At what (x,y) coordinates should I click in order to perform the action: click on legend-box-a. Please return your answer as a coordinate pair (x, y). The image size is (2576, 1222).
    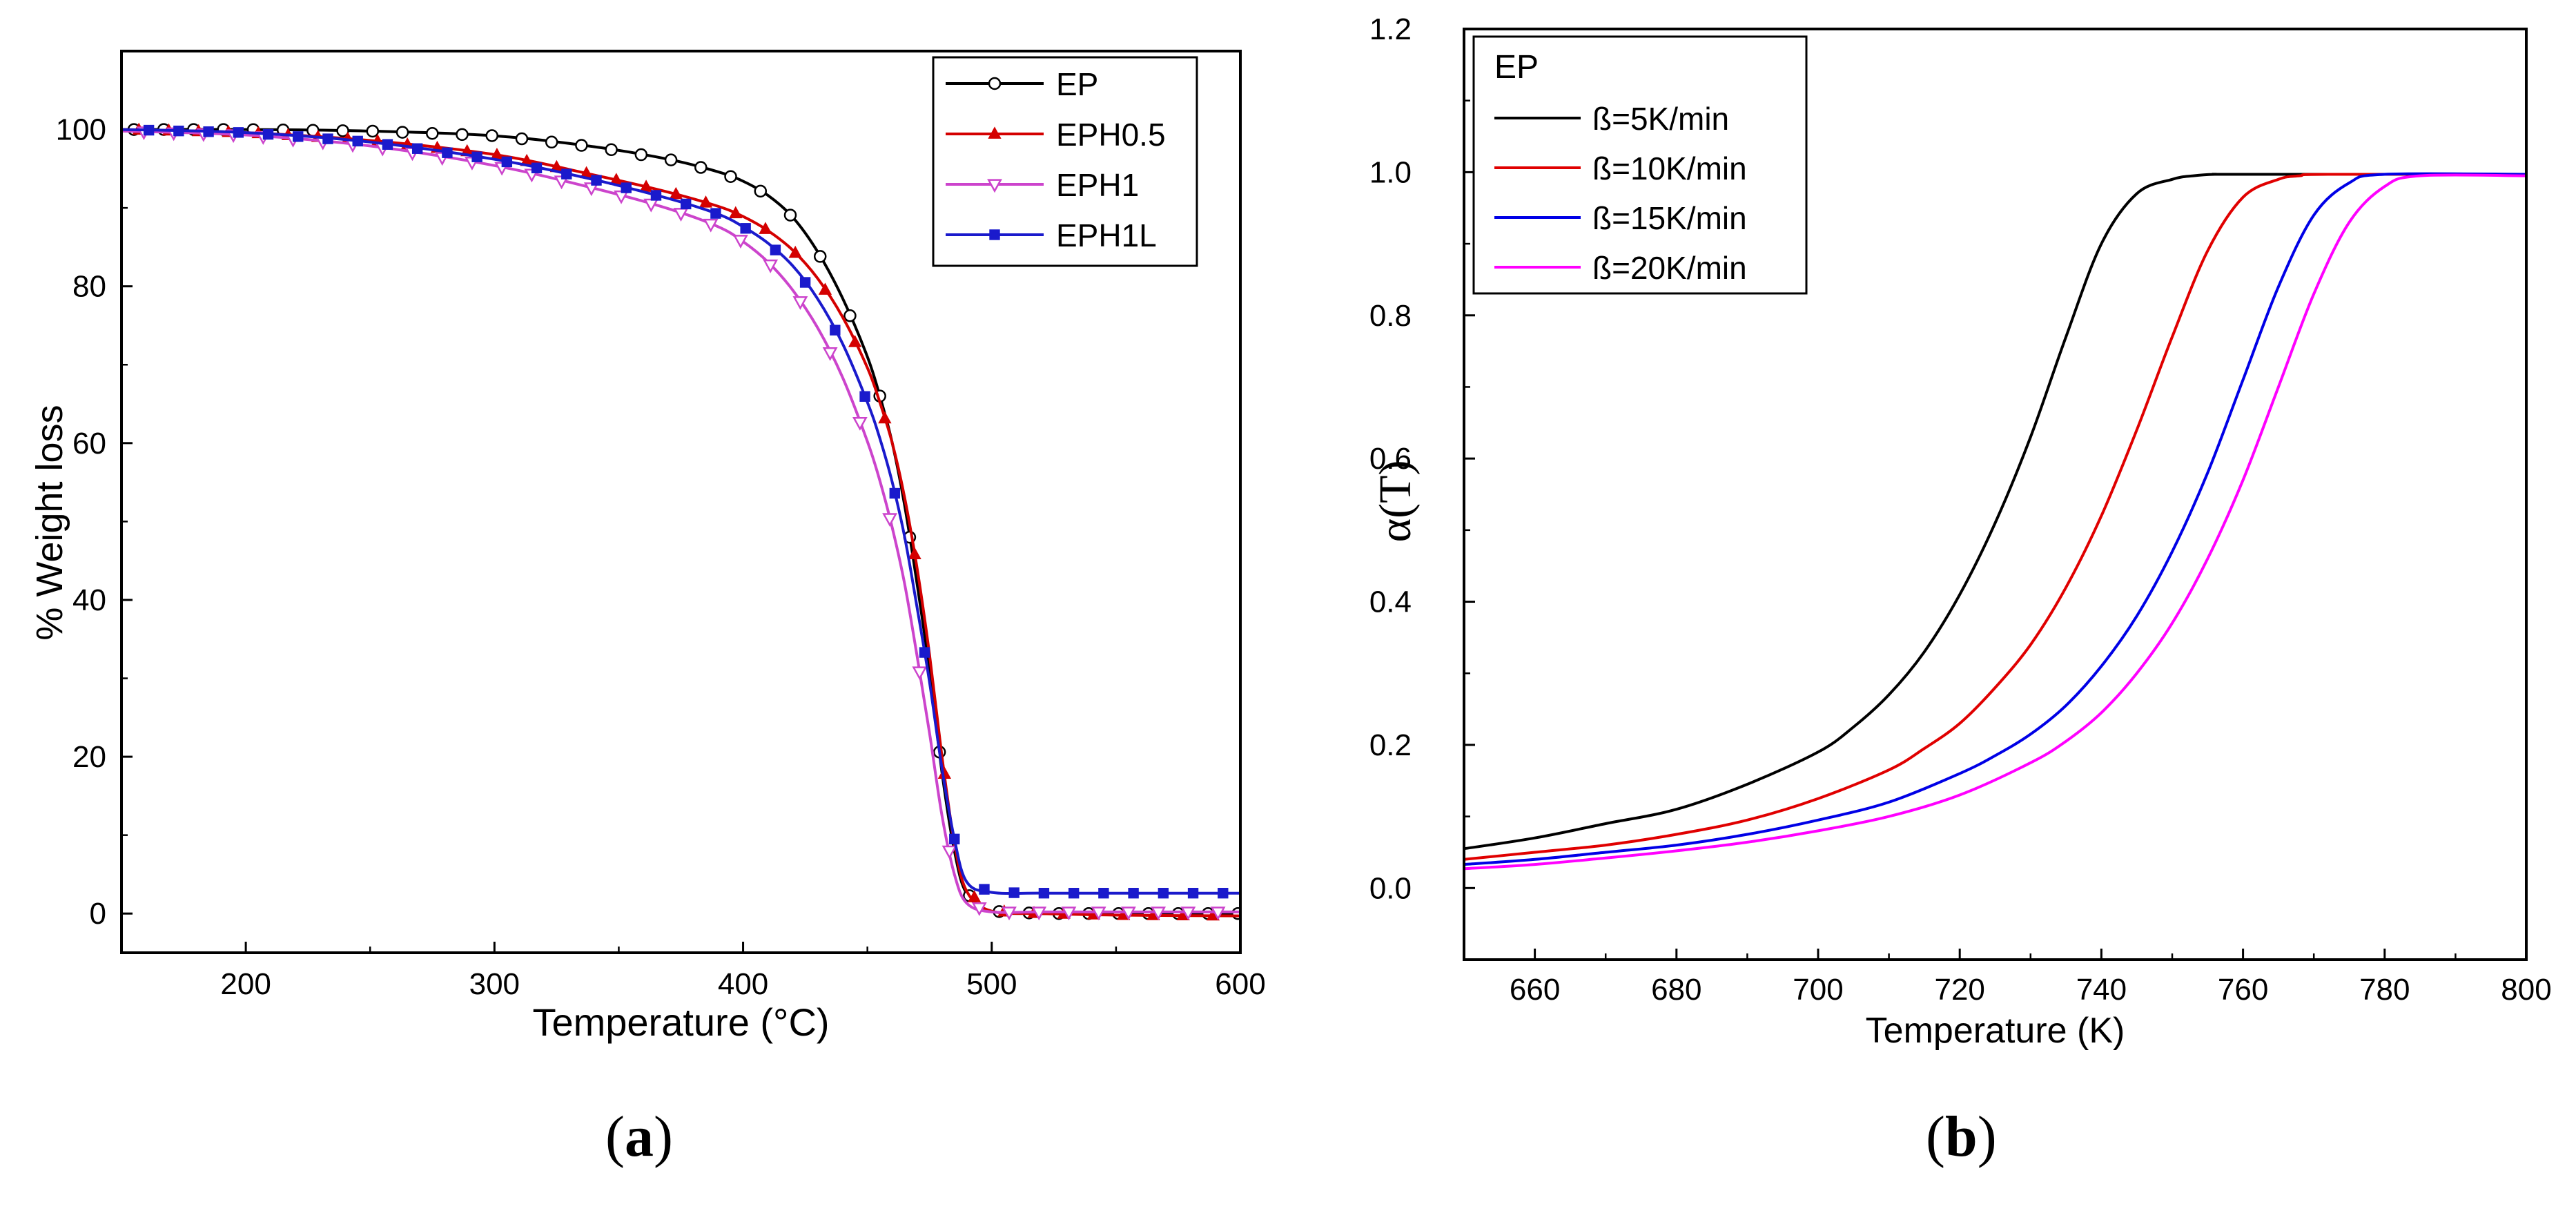
    Looking at the image, I should click on (1065, 161).